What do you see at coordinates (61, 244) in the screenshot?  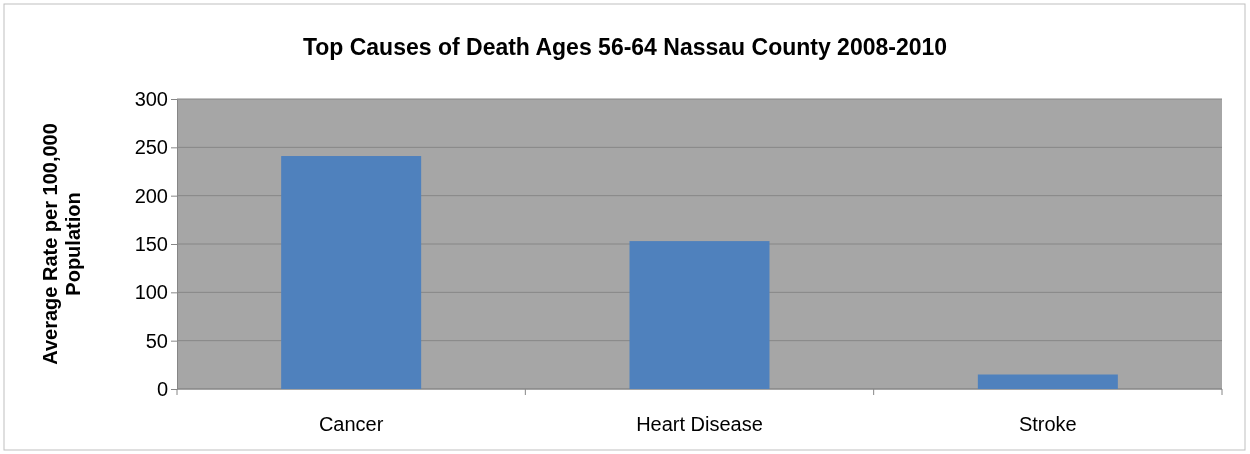 I see `y-axis-title: Average Rate per 100,000 Population` at bounding box center [61, 244].